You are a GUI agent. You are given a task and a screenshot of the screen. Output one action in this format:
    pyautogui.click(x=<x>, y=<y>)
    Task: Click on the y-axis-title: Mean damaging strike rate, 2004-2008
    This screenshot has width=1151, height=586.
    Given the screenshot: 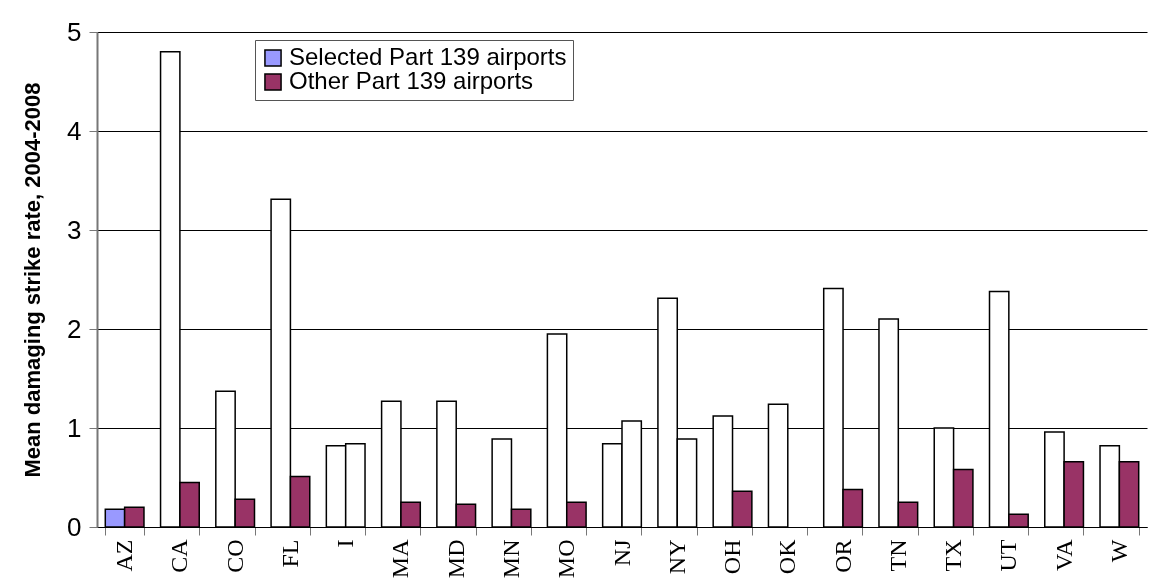 What is the action you would take?
    pyautogui.click(x=33, y=280)
    